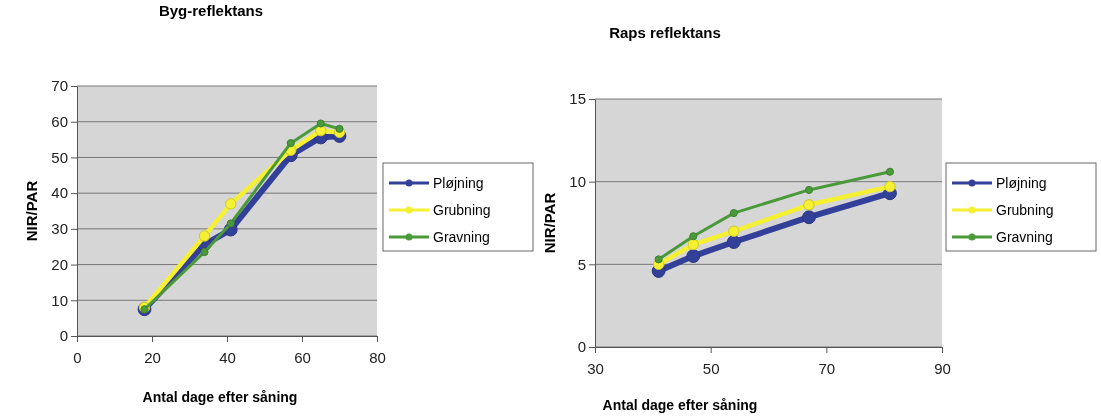 Image resolution: width=1101 pixels, height=418 pixels. What do you see at coordinates (59, 122) in the screenshot?
I see `y-tick-label: 60` at bounding box center [59, 122].